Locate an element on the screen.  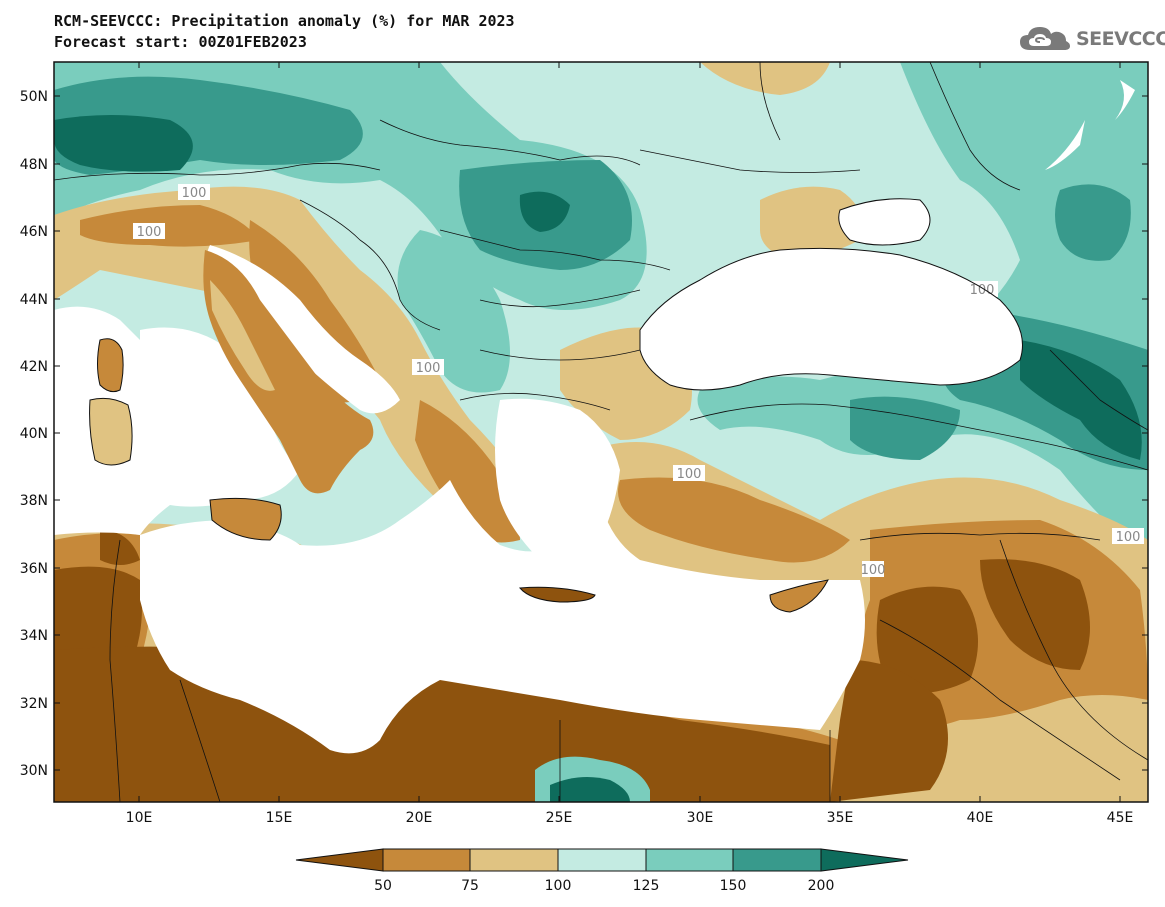
anomaly-zone-lt50-syria is located at coordinates (927, 640).